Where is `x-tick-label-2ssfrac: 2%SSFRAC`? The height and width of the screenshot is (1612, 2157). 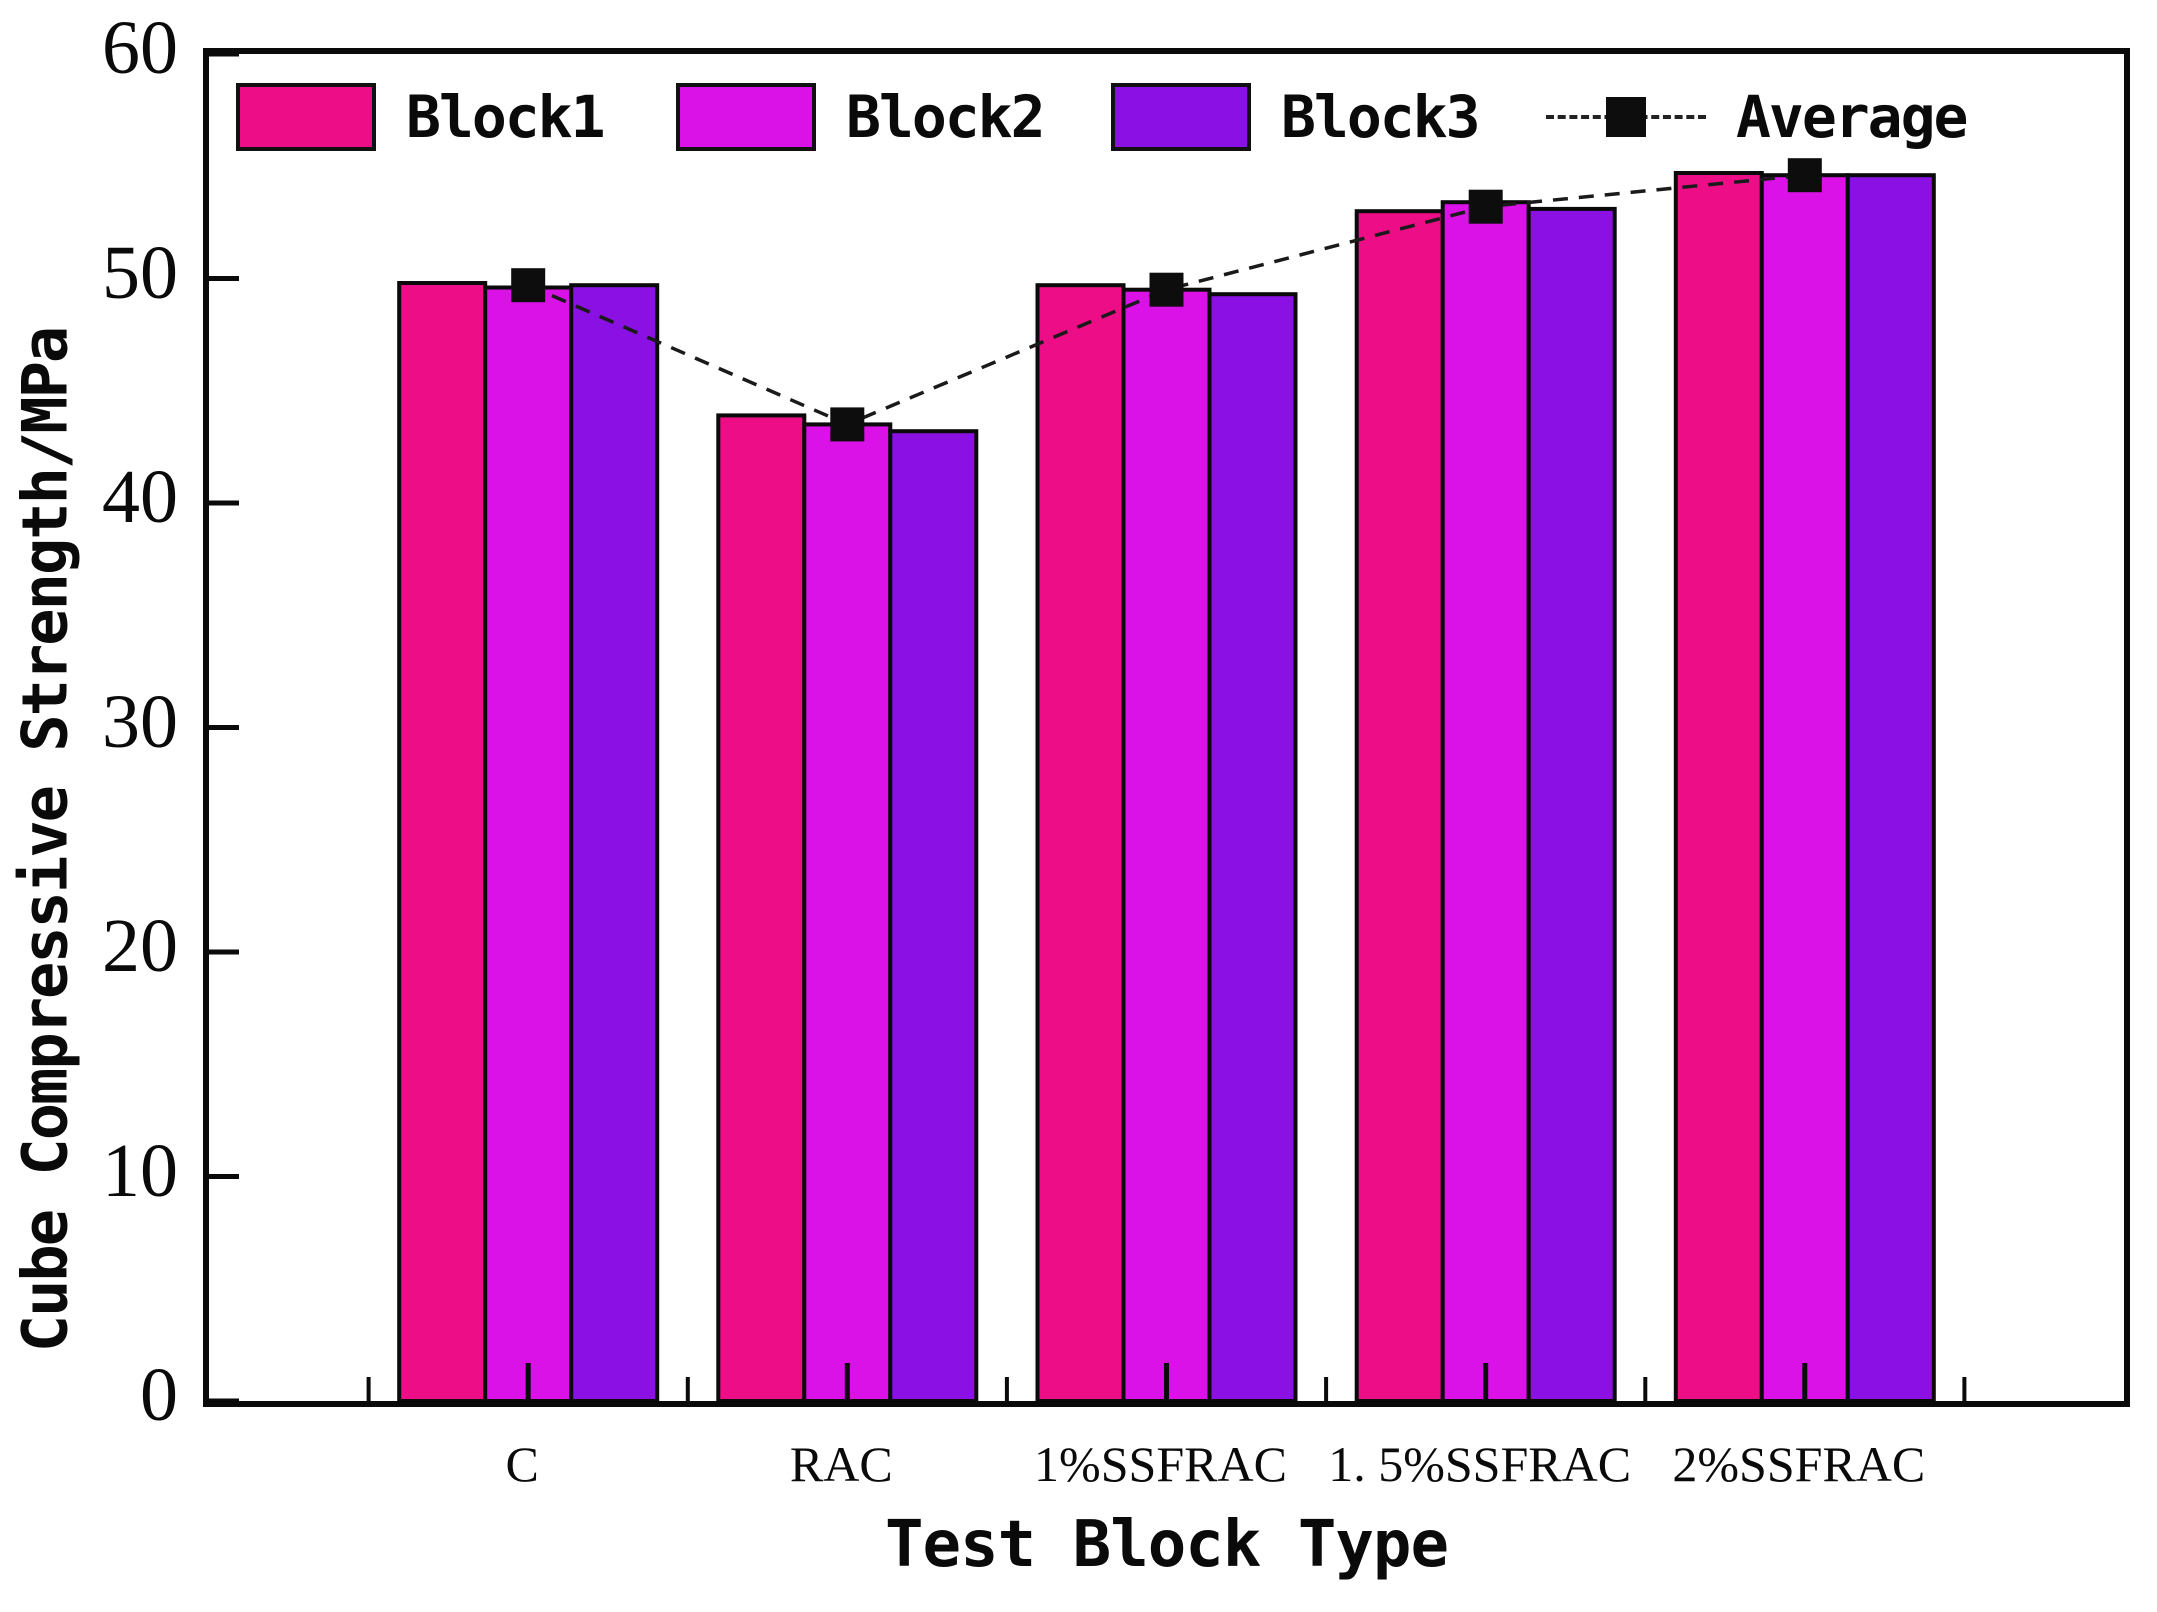
x-tick-label-2ssfrac: 2%SSFRAC is located at coordinates (1799, 1464).